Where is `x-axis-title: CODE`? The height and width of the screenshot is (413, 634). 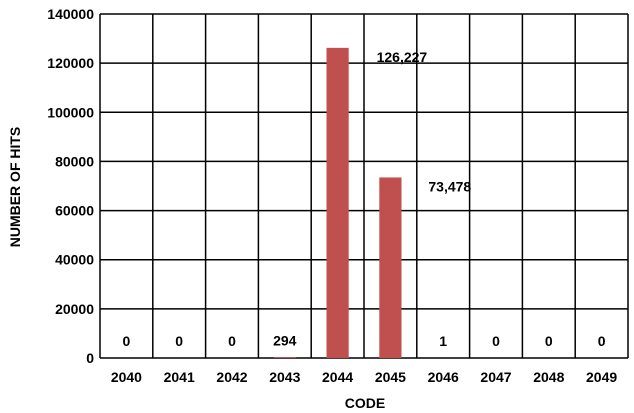 x-axis-title: CODE is located at coordinates (365, 403).